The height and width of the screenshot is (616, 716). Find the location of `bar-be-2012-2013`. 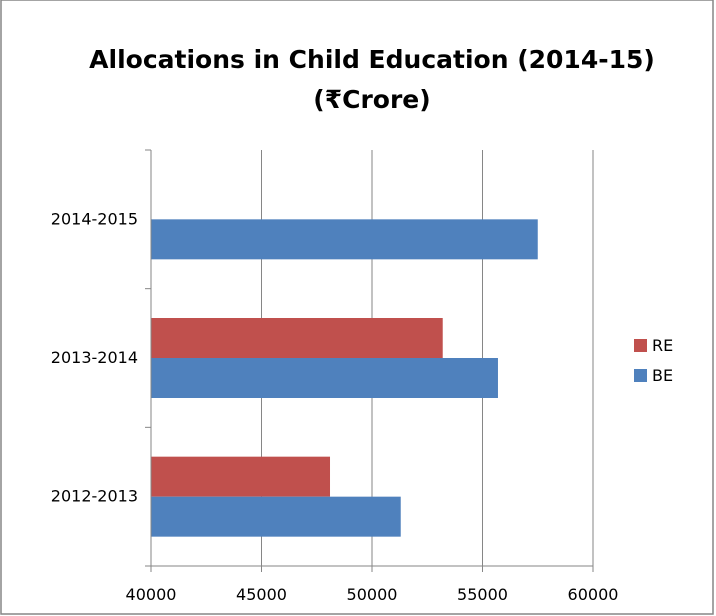

bar-be-2012-2013 is located at coordinates (276, 516).